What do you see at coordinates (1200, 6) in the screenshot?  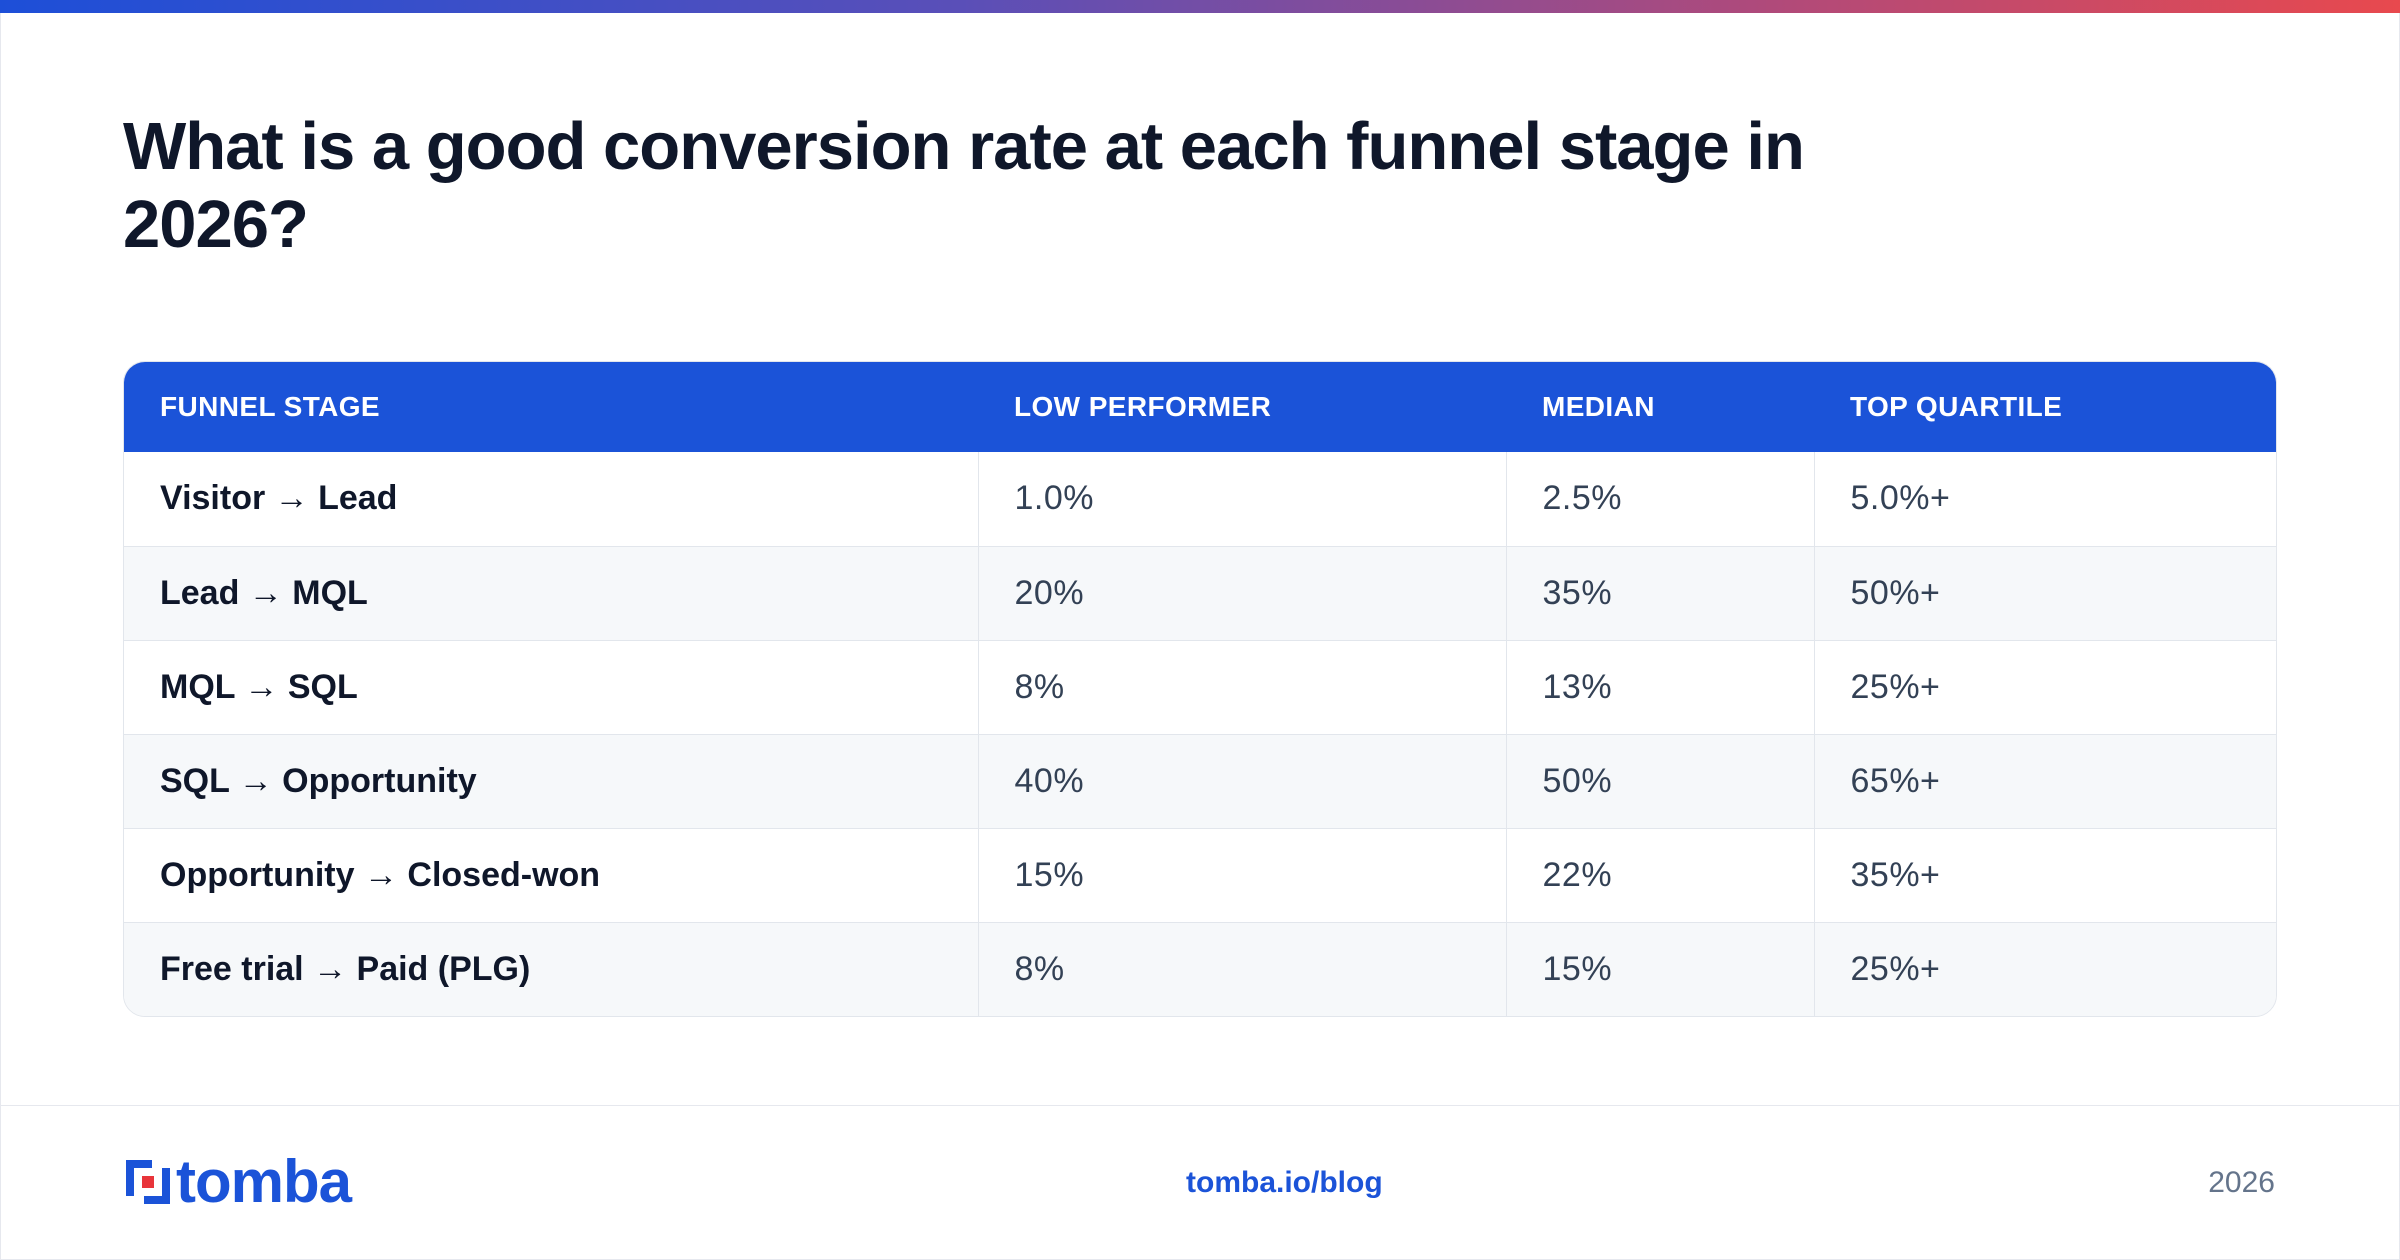 I see `gradient-top-bar` at bounding box center [1200, 6].